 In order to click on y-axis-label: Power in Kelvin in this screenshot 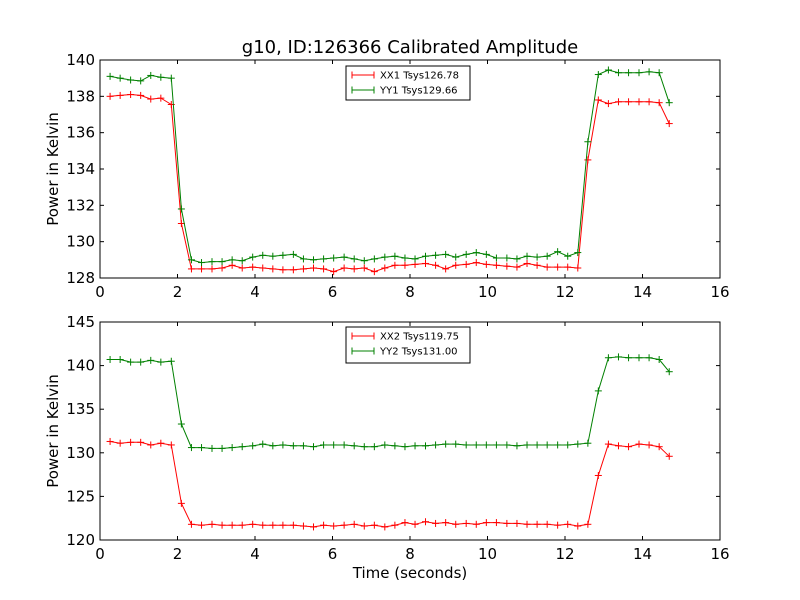, I will do `click(53, 169)`.